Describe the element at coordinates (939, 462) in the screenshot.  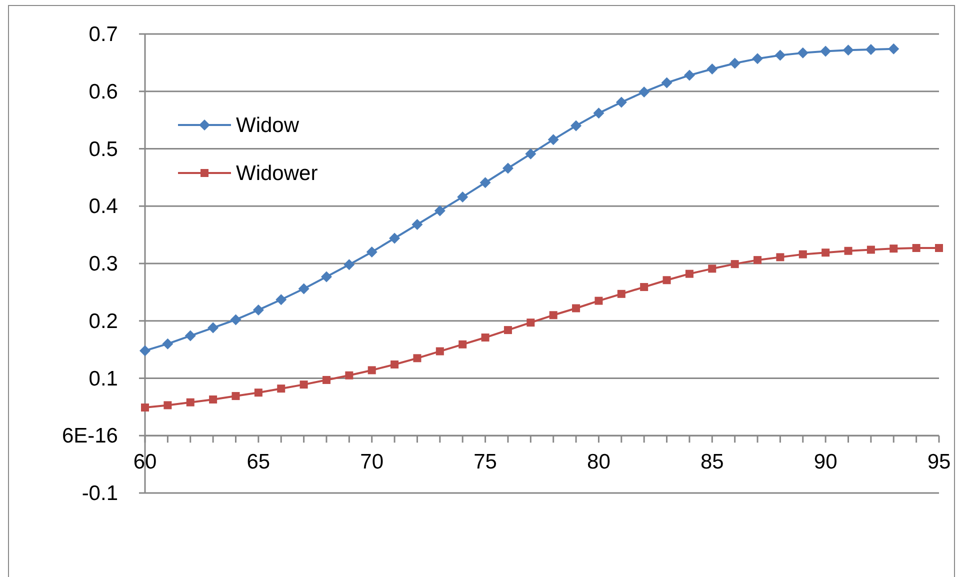
I see `x-tick-label: 95` at that location.